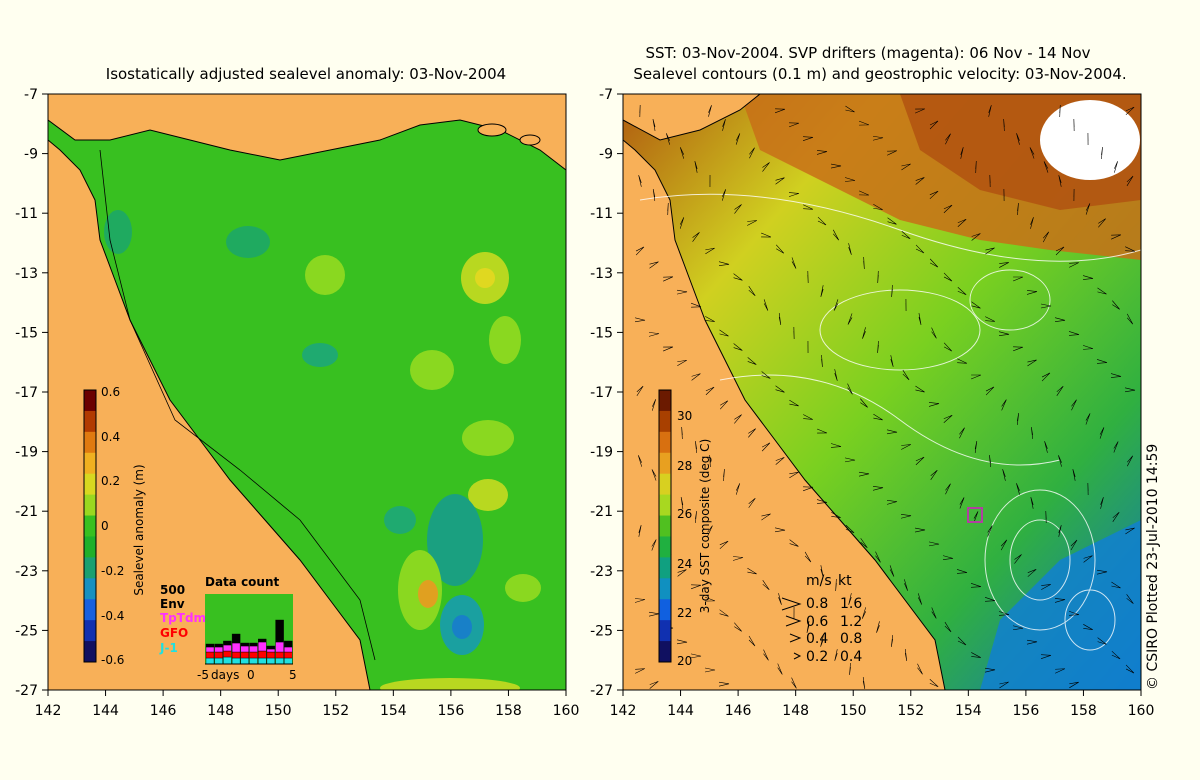 The image size is (1200, 780). Describe the element at coordinates (1026, 711) in the screenshot. I see `lon-tick-label: 156` at that location.